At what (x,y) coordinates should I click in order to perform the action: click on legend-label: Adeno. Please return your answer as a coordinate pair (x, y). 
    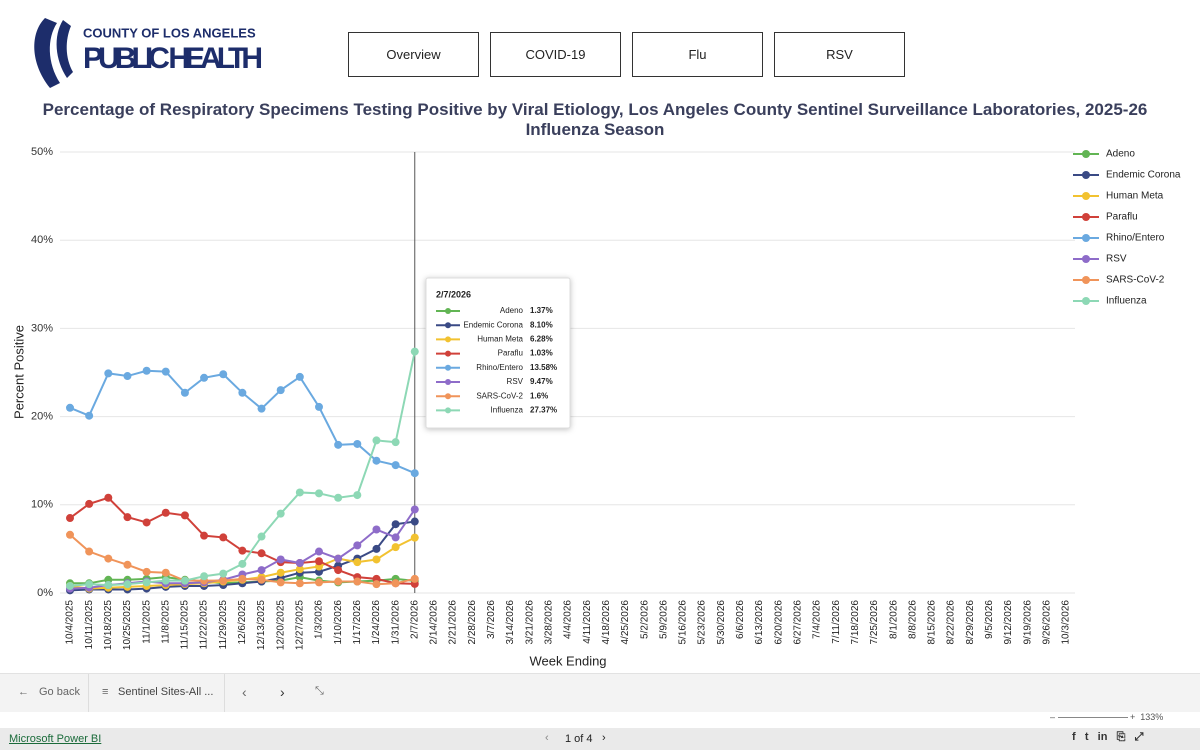
    Looking at the image, I should click on (1120, 154).